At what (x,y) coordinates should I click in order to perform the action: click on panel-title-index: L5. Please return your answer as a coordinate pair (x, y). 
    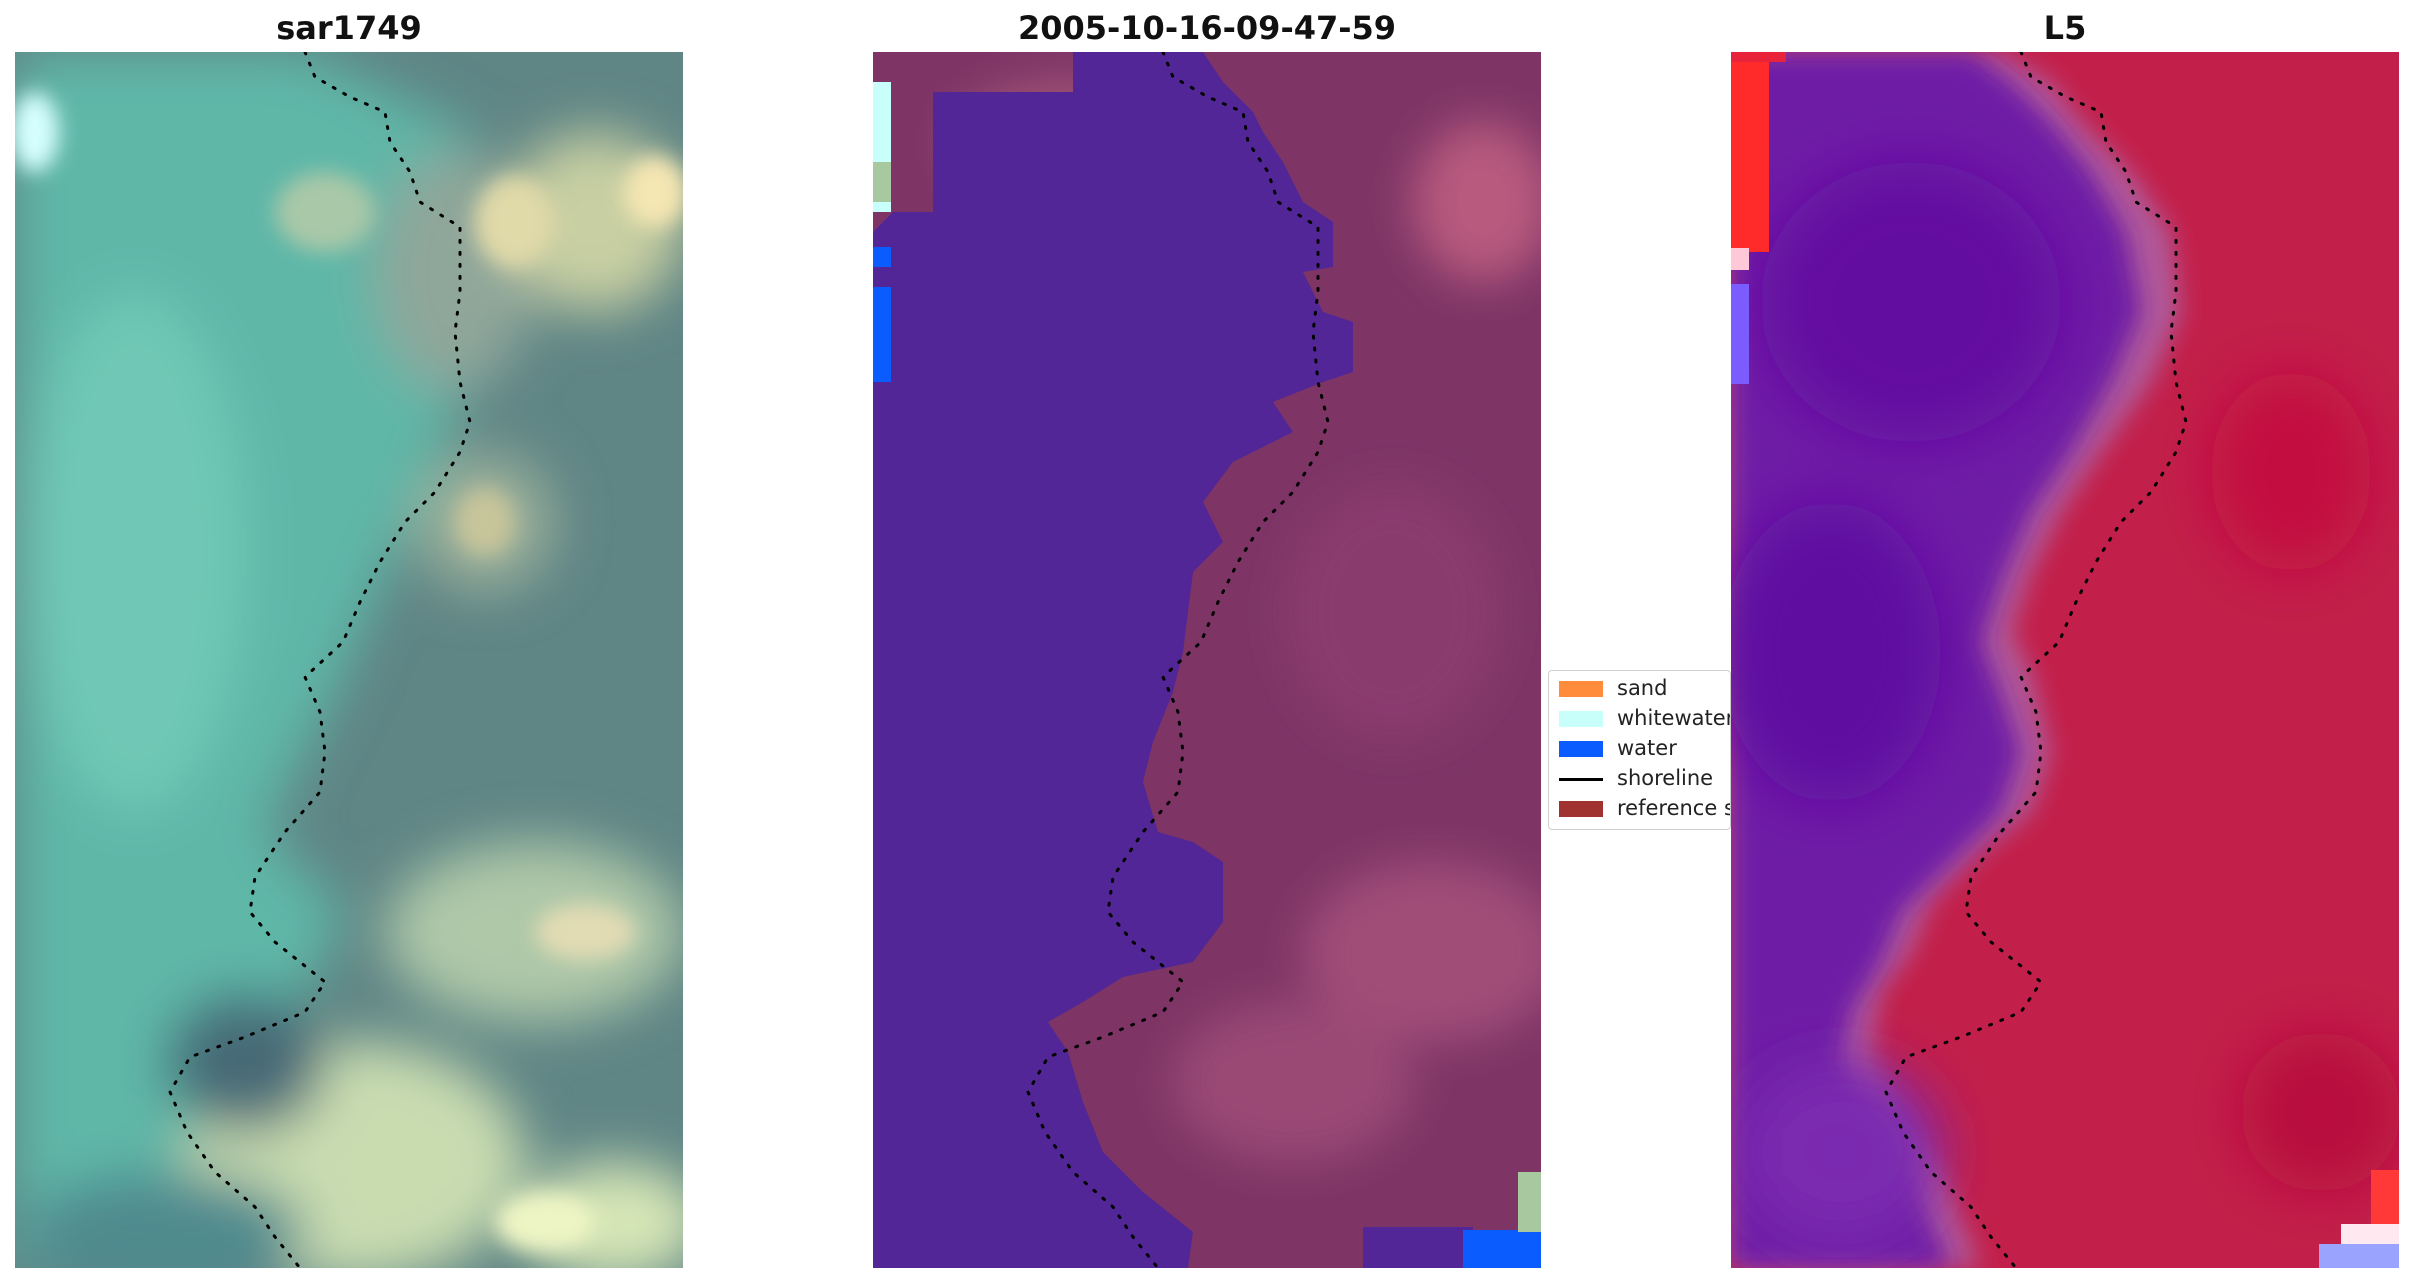
    Looking at the image, I should click on (2065, 28).